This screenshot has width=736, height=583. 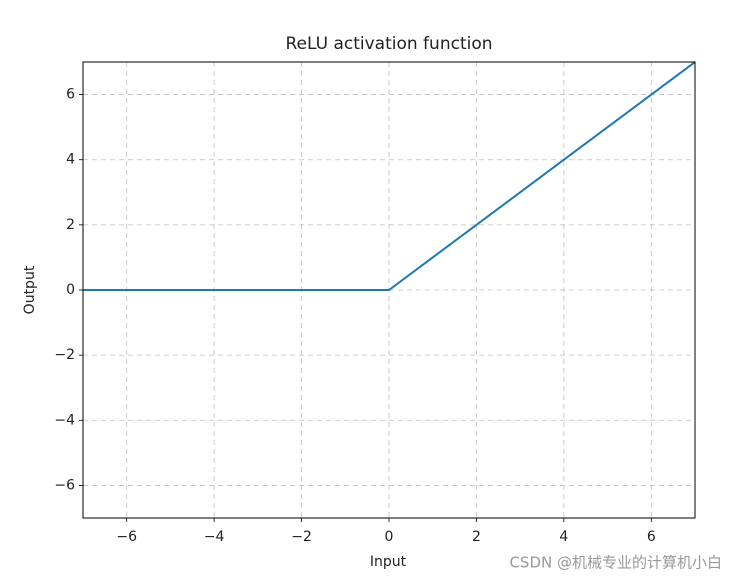 What do you see at coordinates (64, 420) in the screenshot?
I see `y-tick-label: −4` at bounding box center [64, 420].